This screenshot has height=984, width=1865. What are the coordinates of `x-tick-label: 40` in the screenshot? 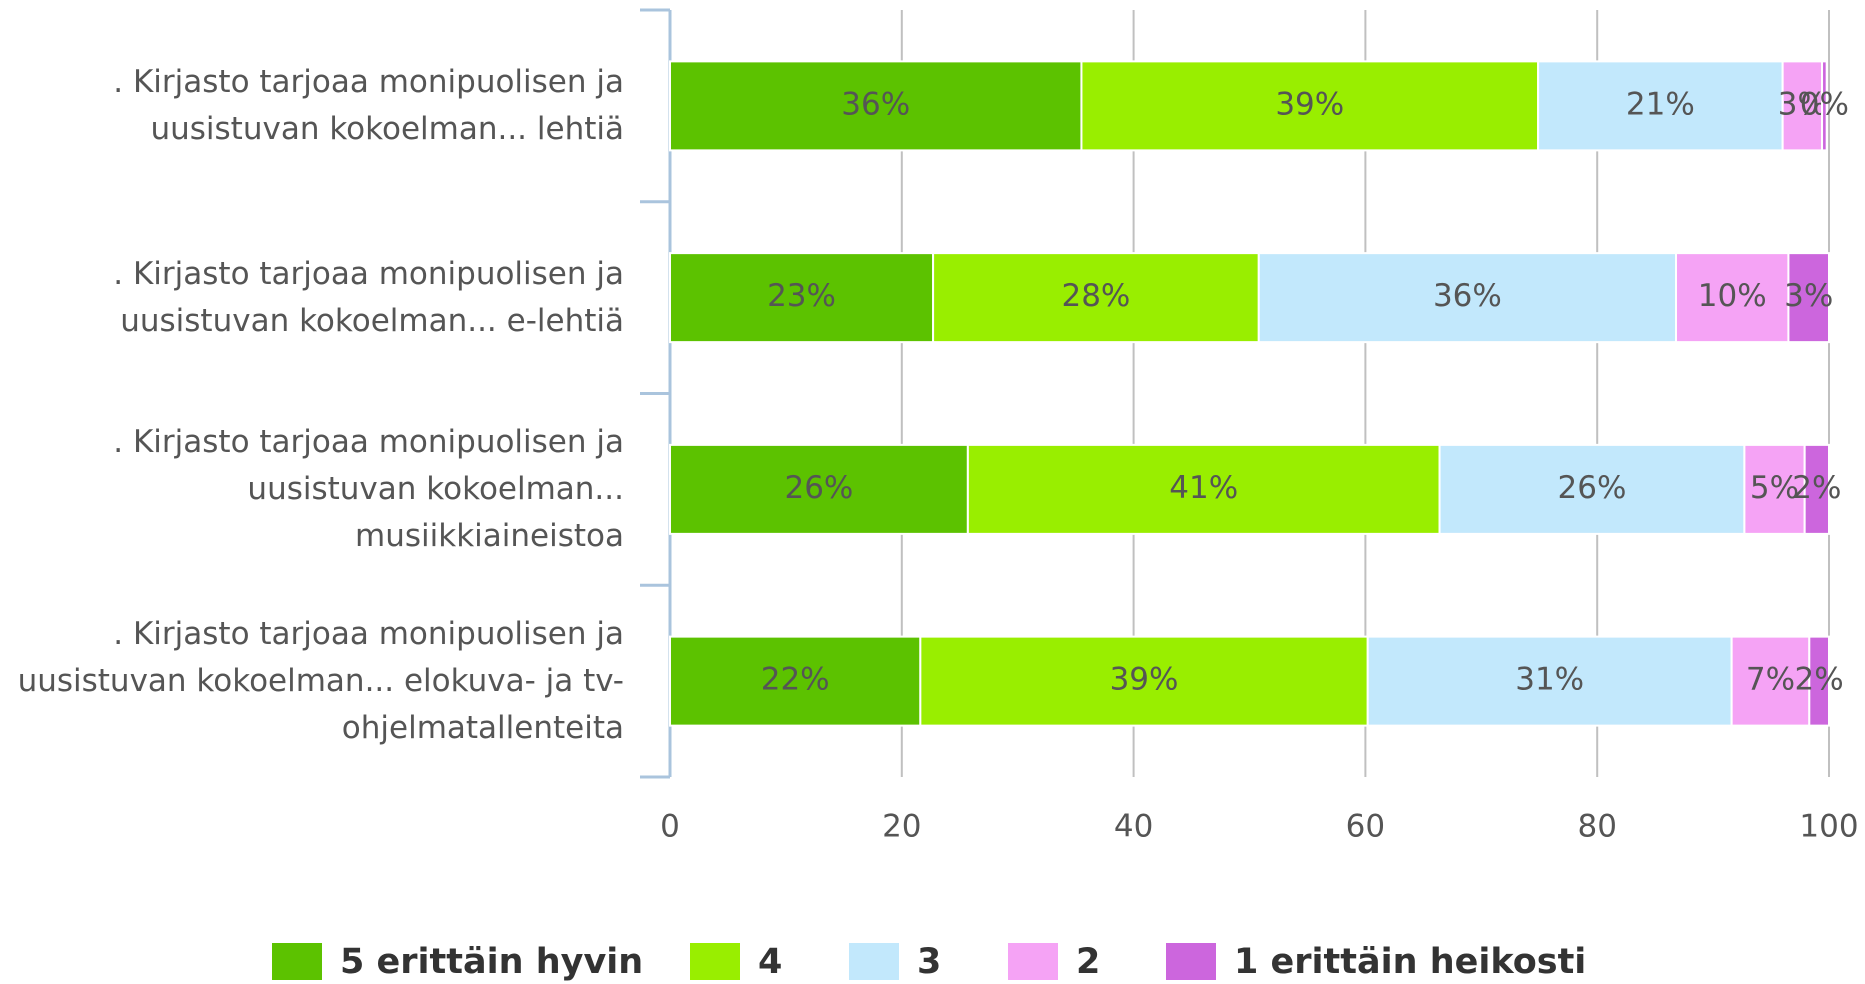 It's located at (1133, 827).